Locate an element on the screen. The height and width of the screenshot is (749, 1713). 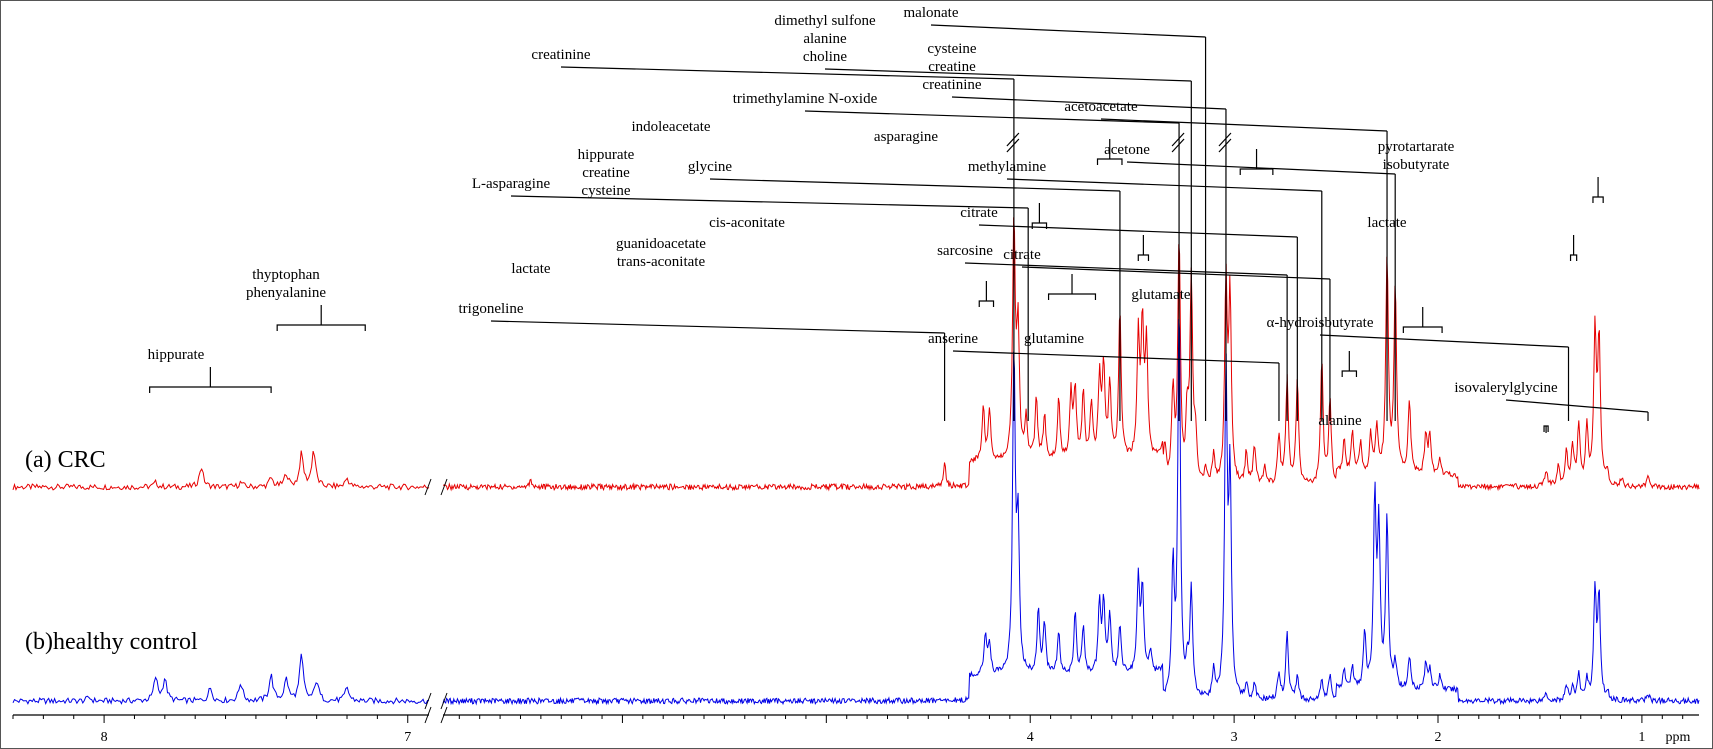
annotation-malonate: malonate is located at coordinates (1055, 213).